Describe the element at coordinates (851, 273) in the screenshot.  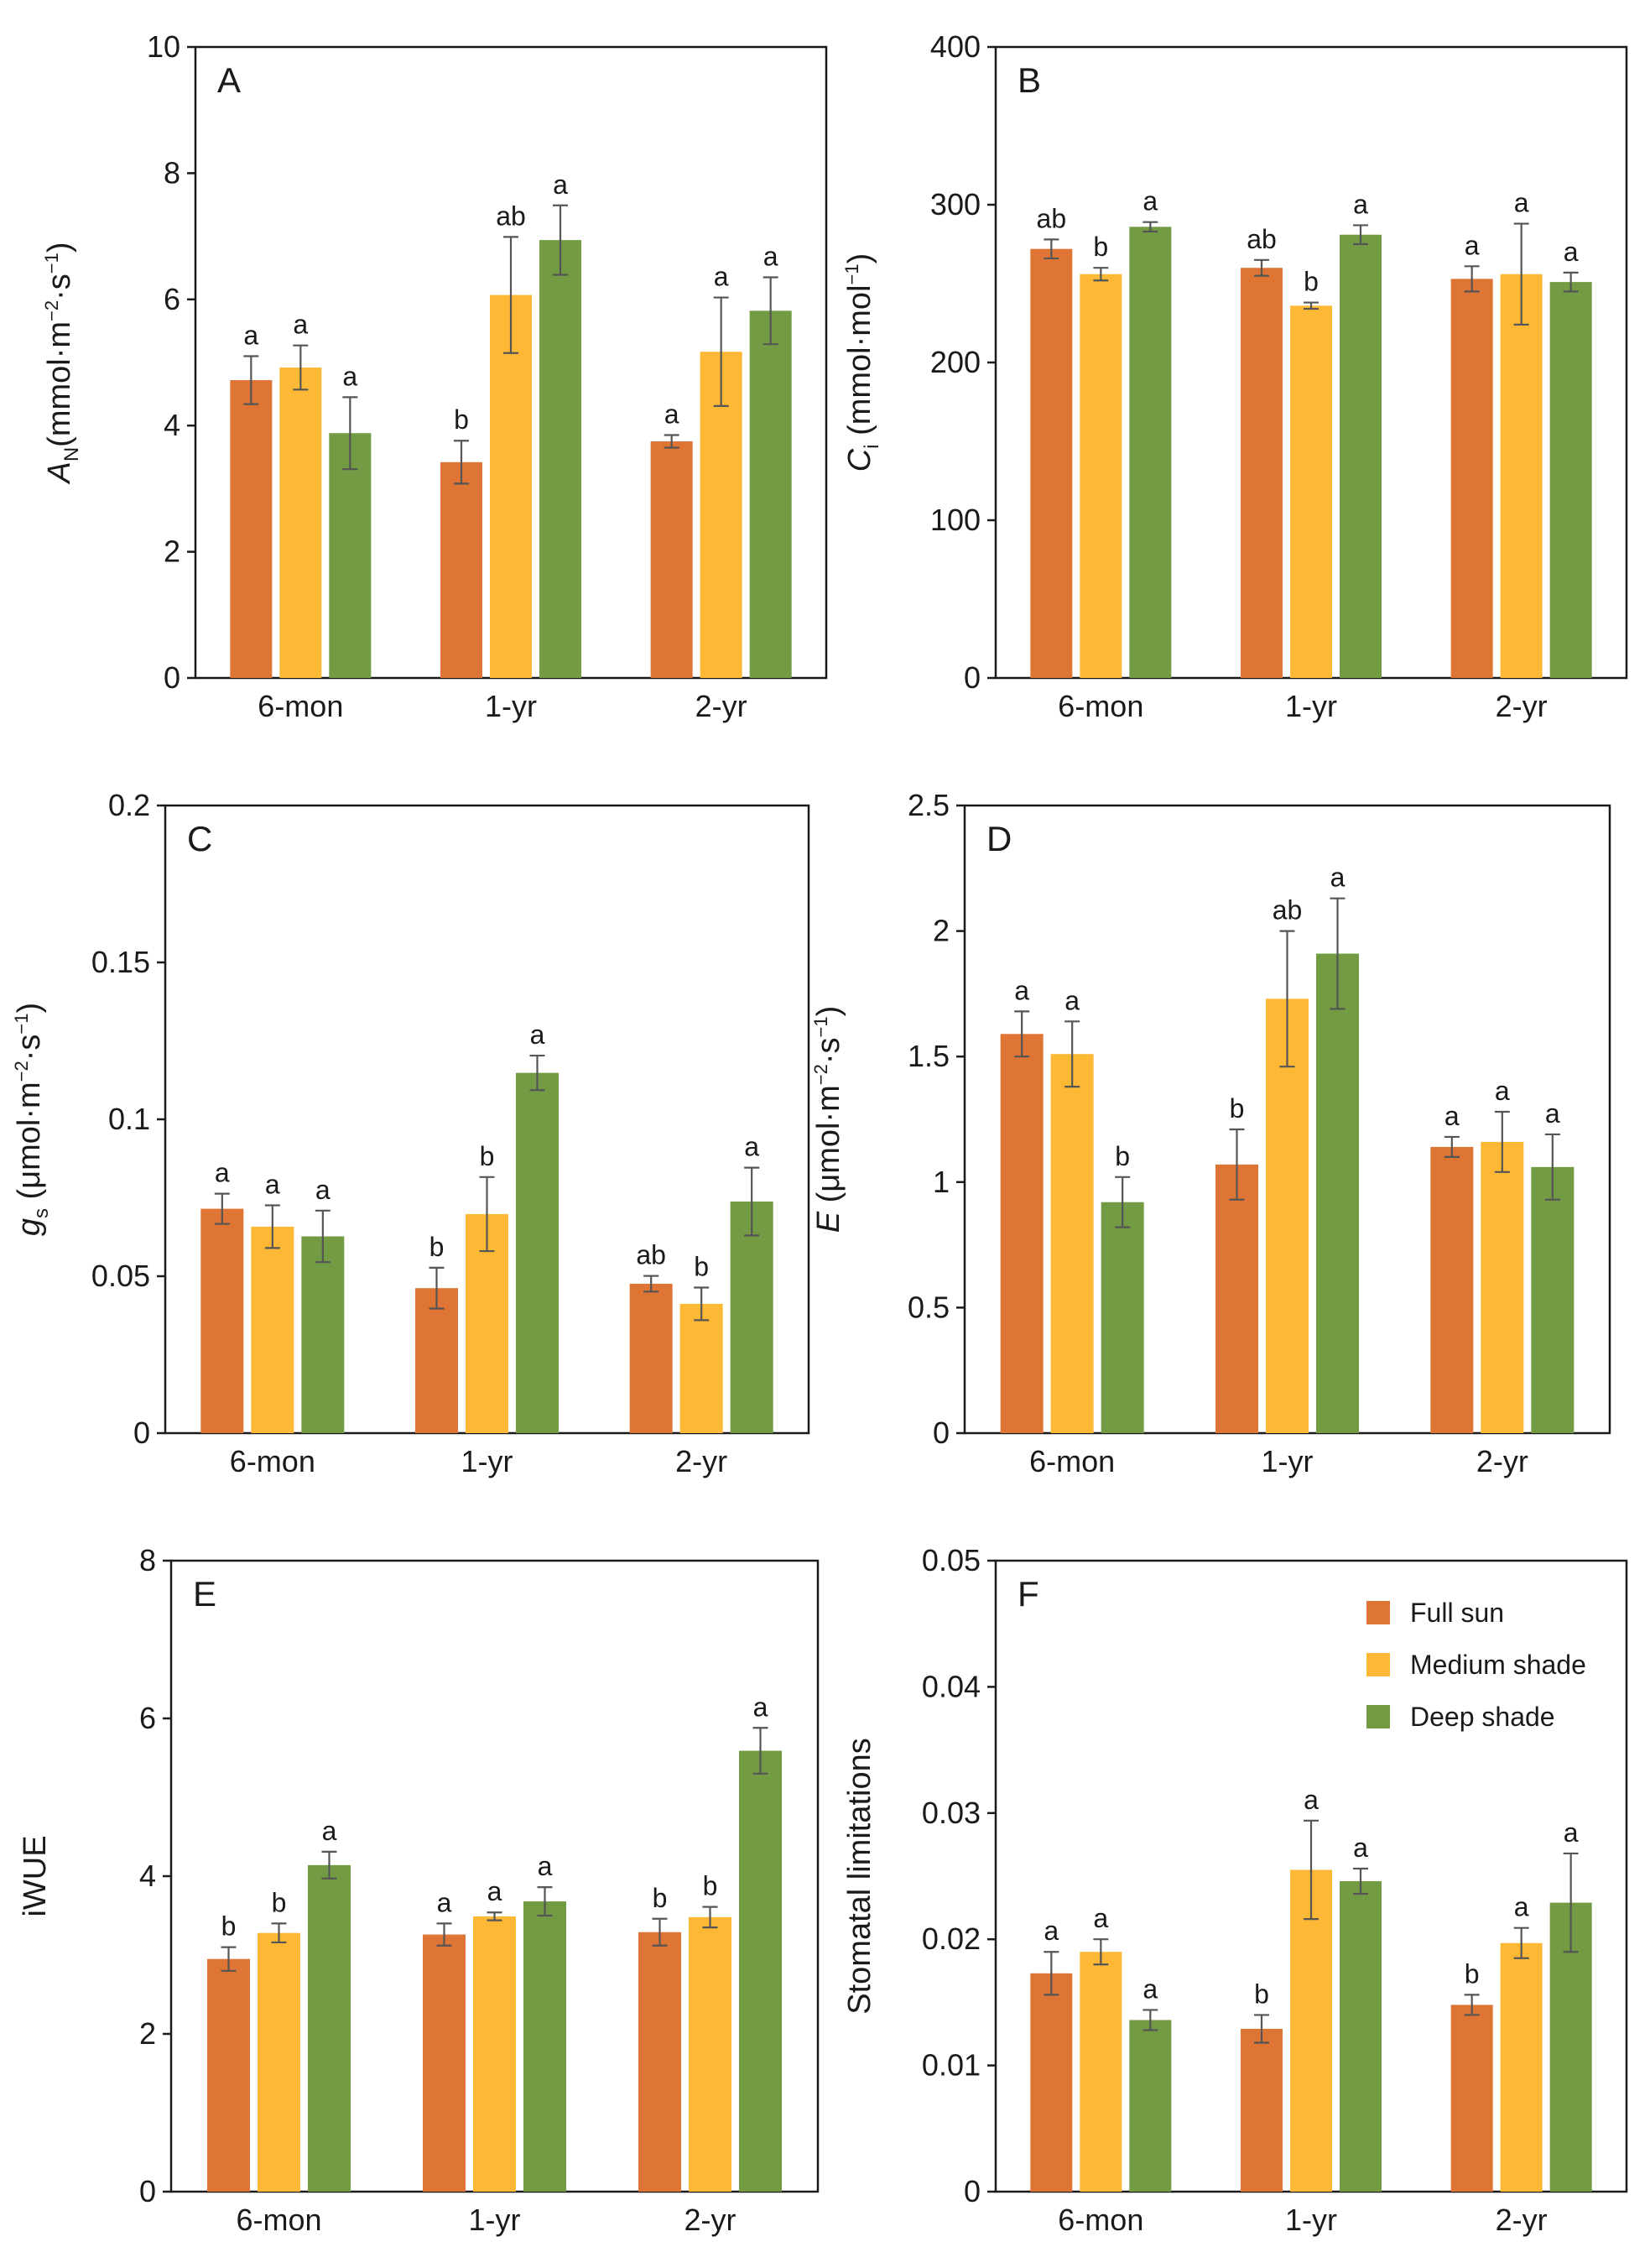
I see `y-label-sup1: −1` at that location.